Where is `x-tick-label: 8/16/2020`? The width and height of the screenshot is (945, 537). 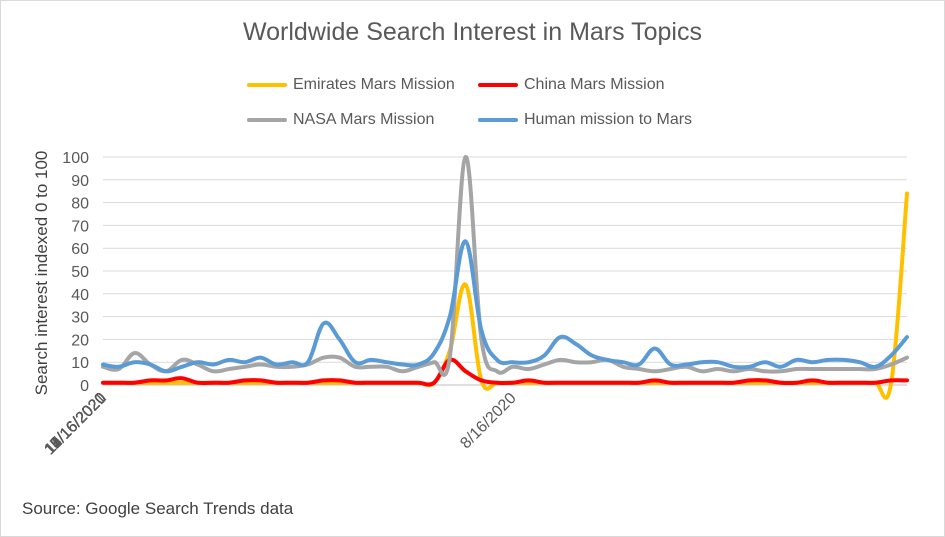
x-tick-label: 8/16/2020 is located at coordinates (488, 421).